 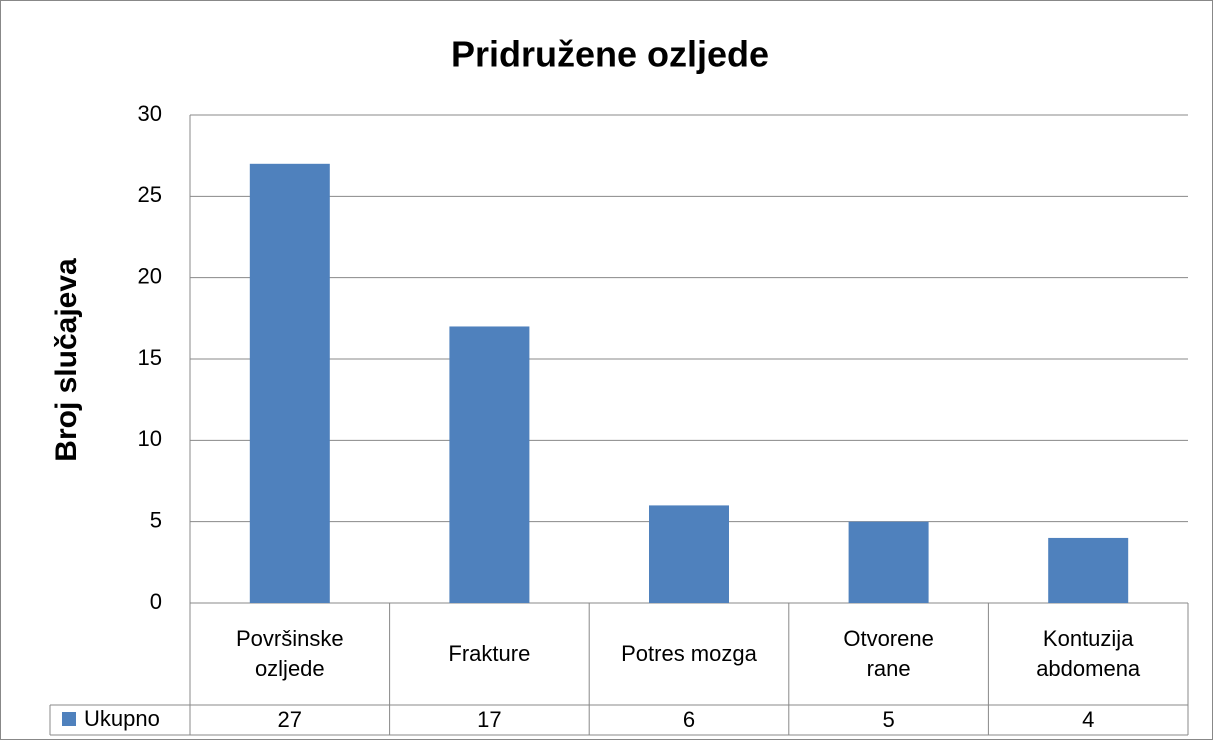 What do you see at coordinates (689, 719) in the screenshot?
I see `table-value: 6` at bounding box center [689, 719].